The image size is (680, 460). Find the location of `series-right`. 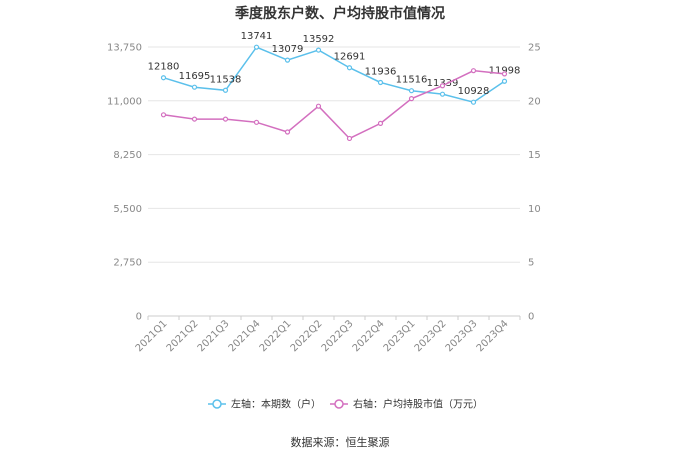

series-right is located at coordinates (334, 105).